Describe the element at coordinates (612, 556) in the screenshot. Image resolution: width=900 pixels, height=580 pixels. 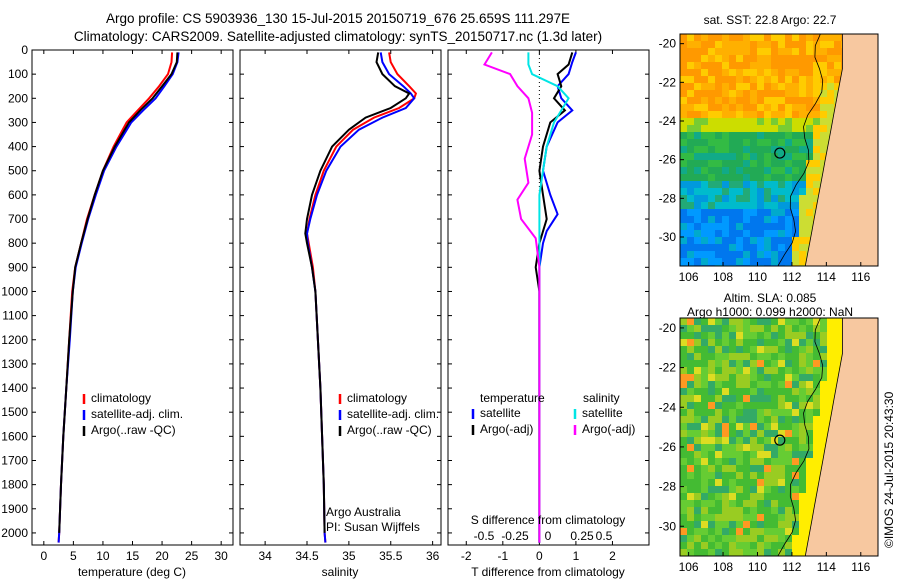
I see `x-tick-label: 2` at that location.